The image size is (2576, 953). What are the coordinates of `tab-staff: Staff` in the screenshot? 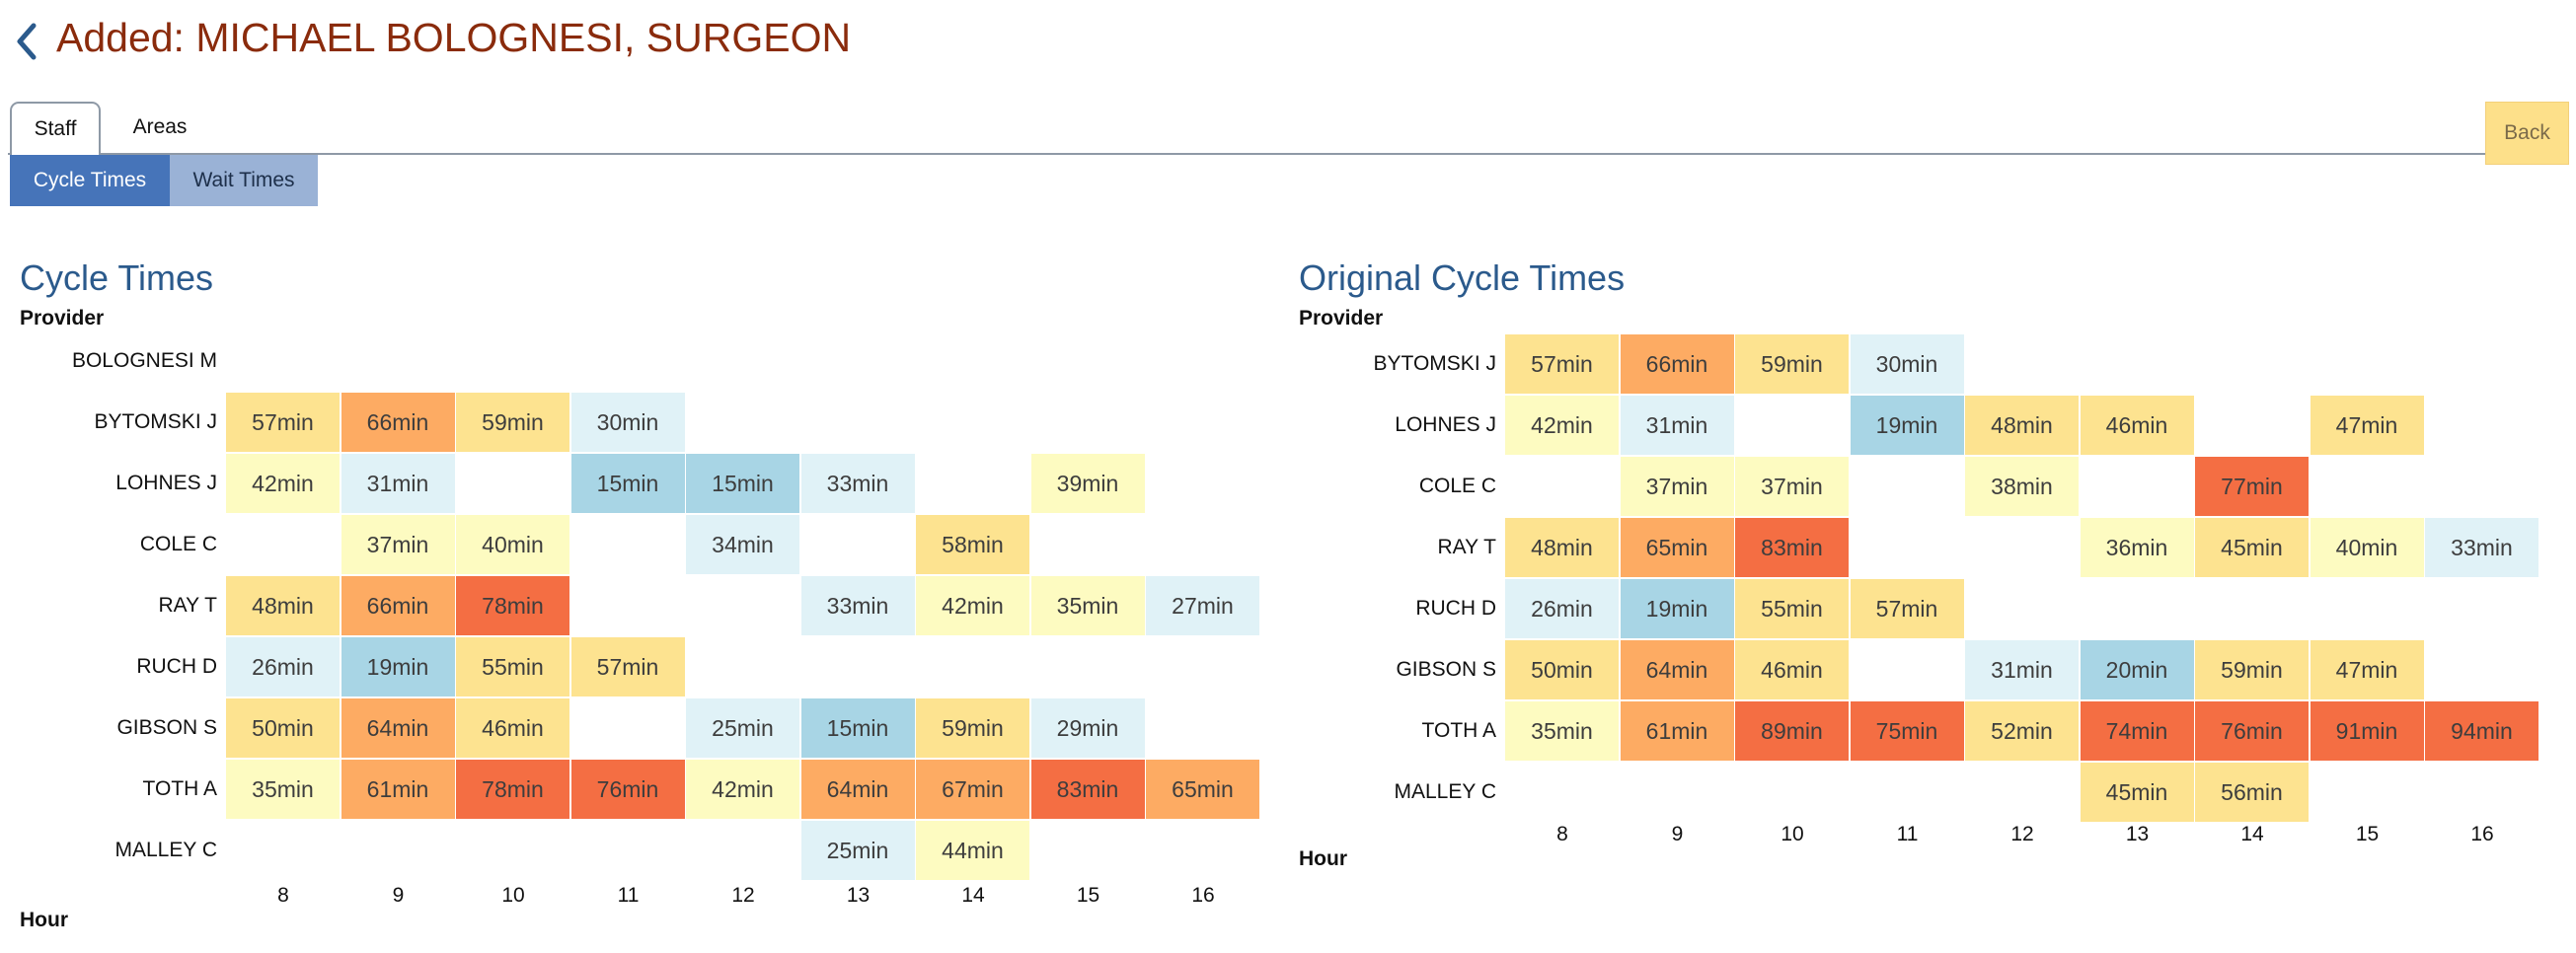 It's located at (55, 128).